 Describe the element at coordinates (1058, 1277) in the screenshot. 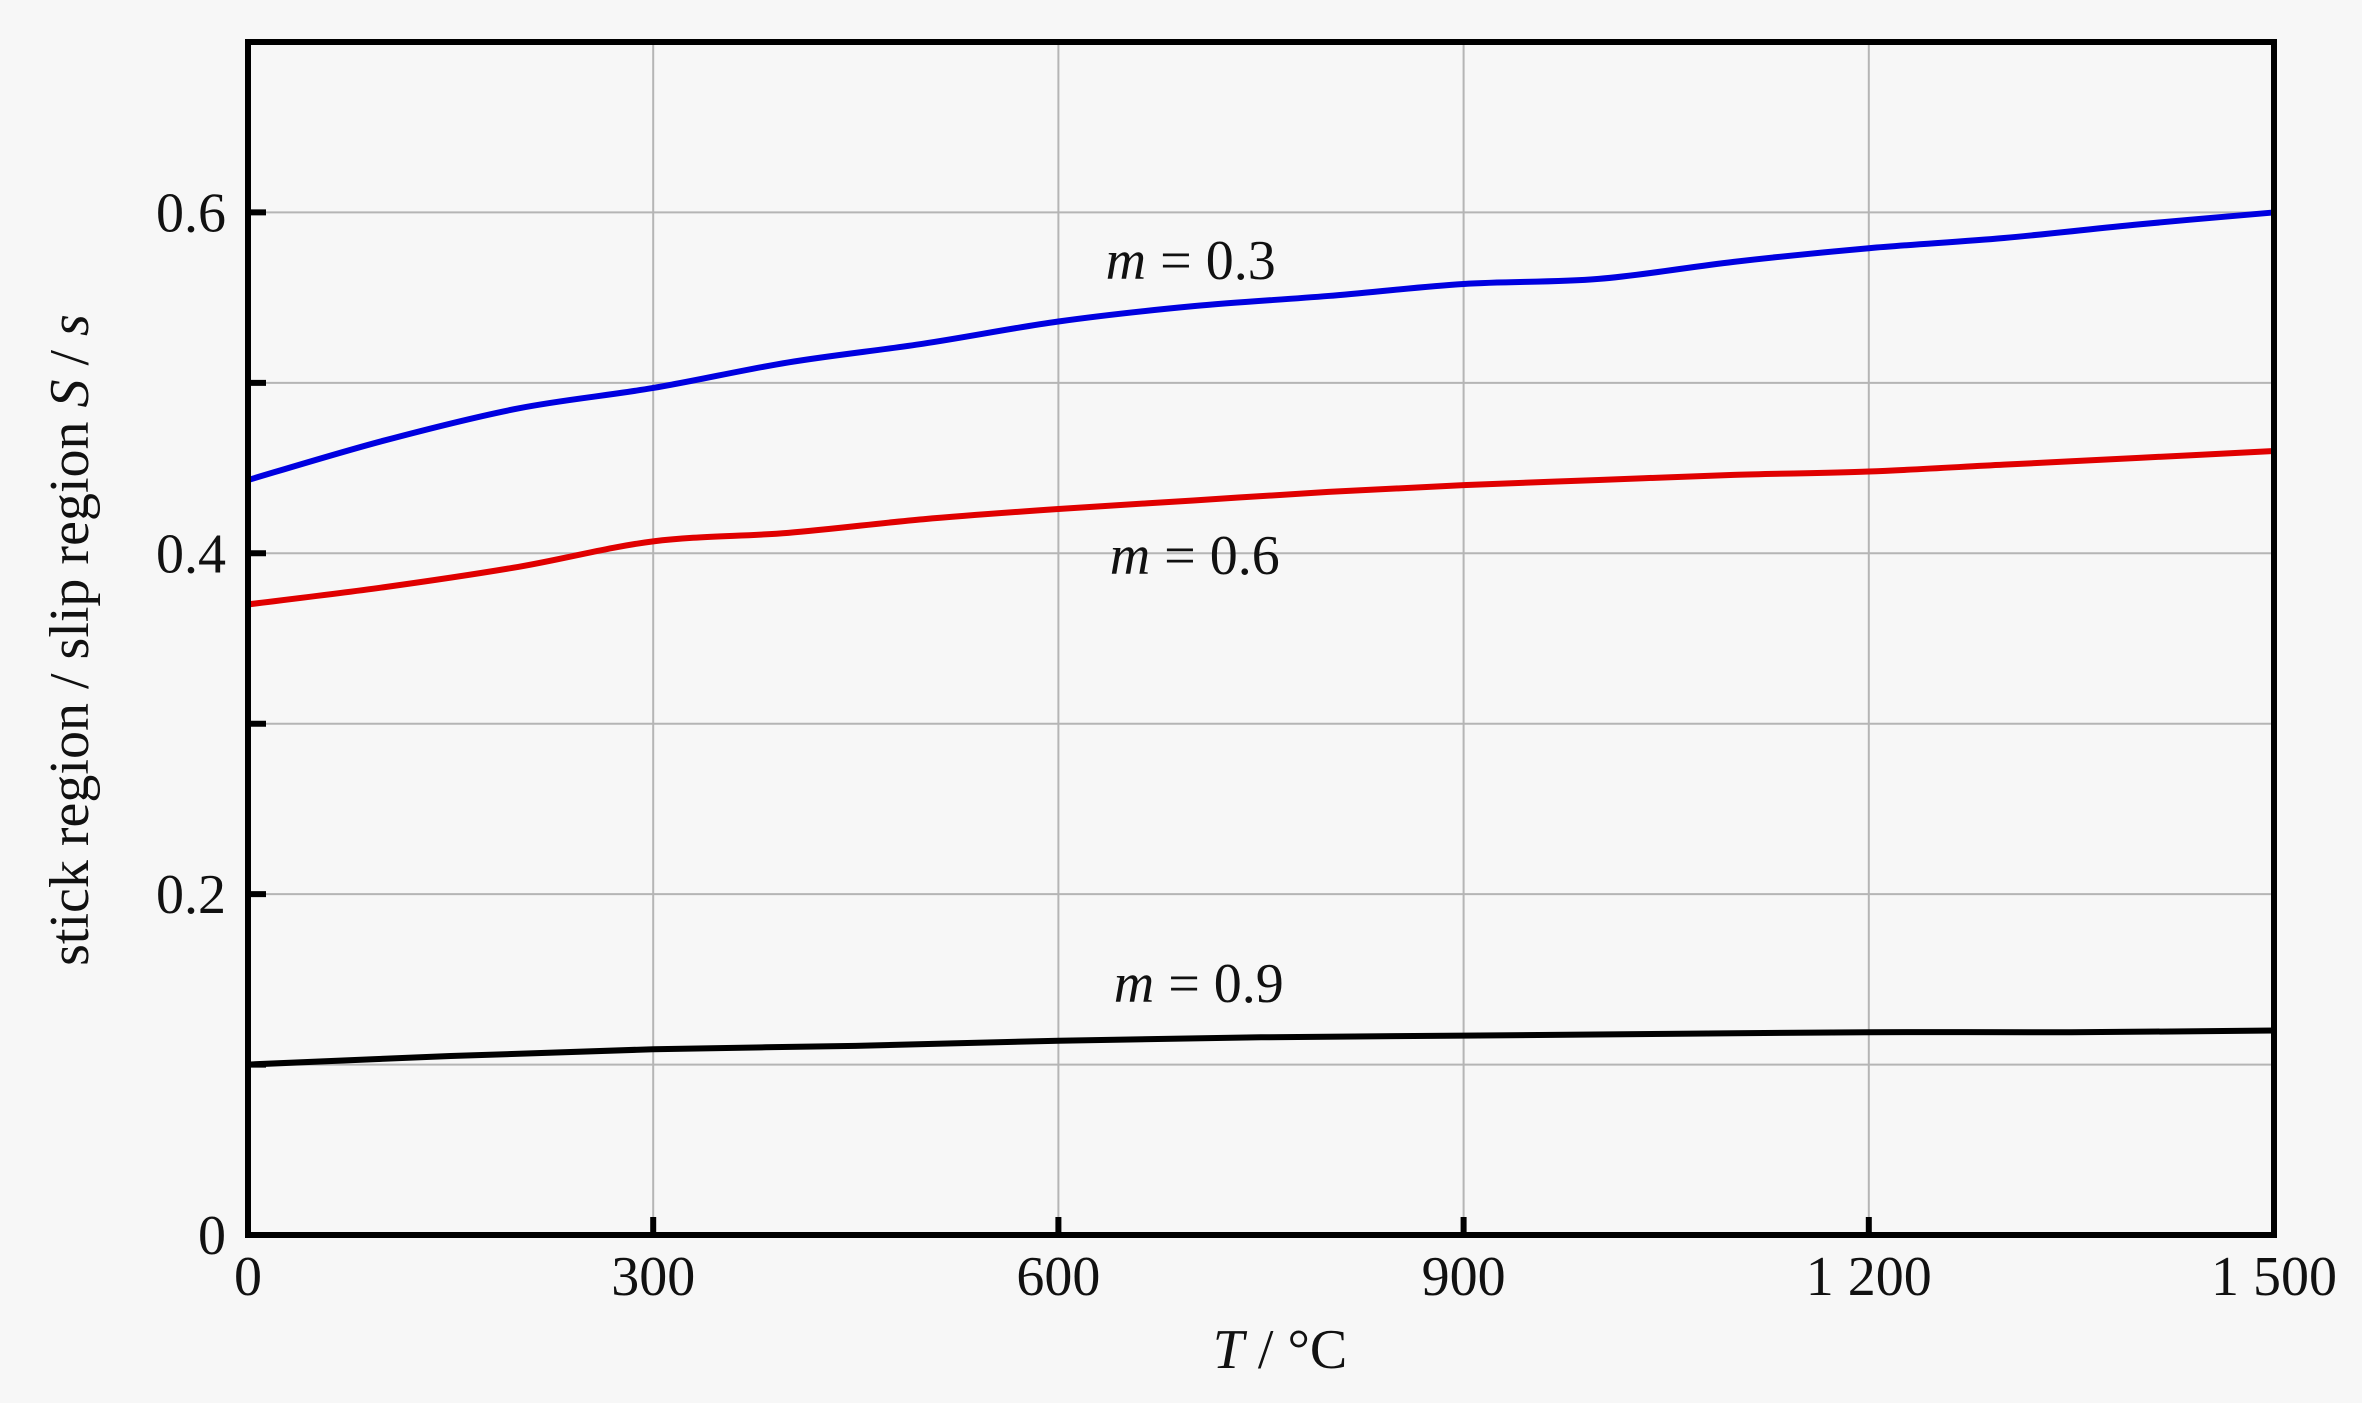

I see `x-tick-label: 600` at that location.